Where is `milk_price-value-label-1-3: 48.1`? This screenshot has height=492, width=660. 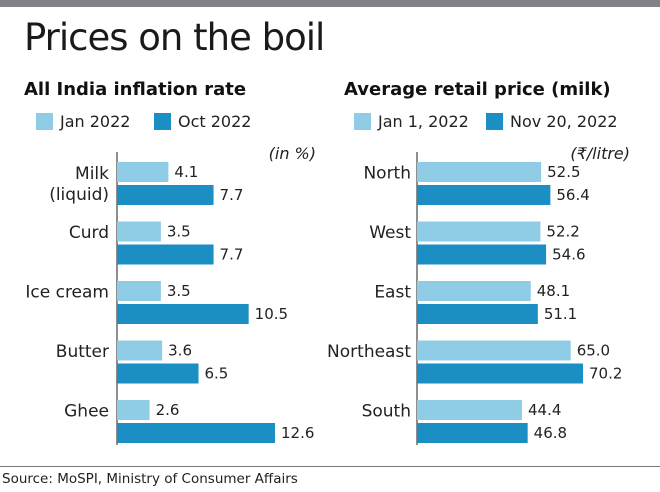
milk_price-value-label-1-3: 48.1 is located at coordinates (553, 291).